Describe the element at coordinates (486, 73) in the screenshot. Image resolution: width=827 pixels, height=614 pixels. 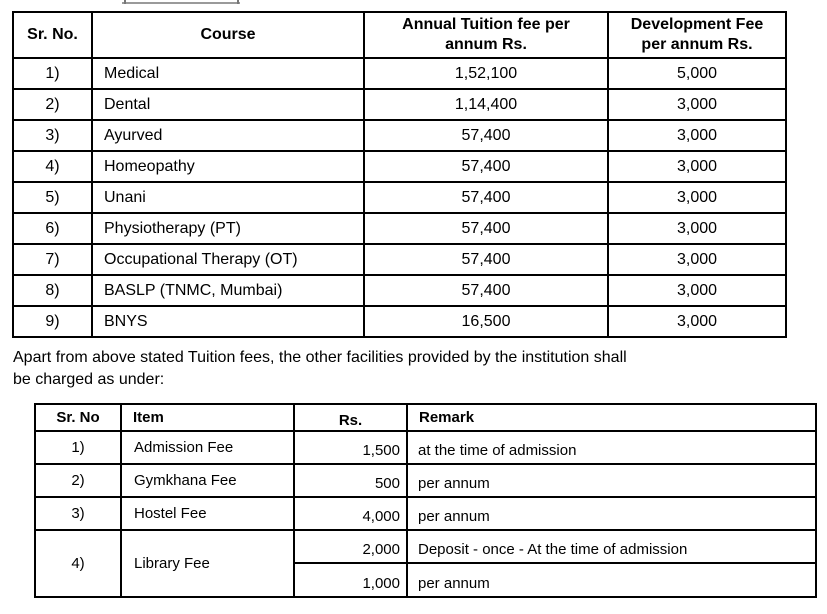
I see `tuition-cell: 1,52,100` at that location.